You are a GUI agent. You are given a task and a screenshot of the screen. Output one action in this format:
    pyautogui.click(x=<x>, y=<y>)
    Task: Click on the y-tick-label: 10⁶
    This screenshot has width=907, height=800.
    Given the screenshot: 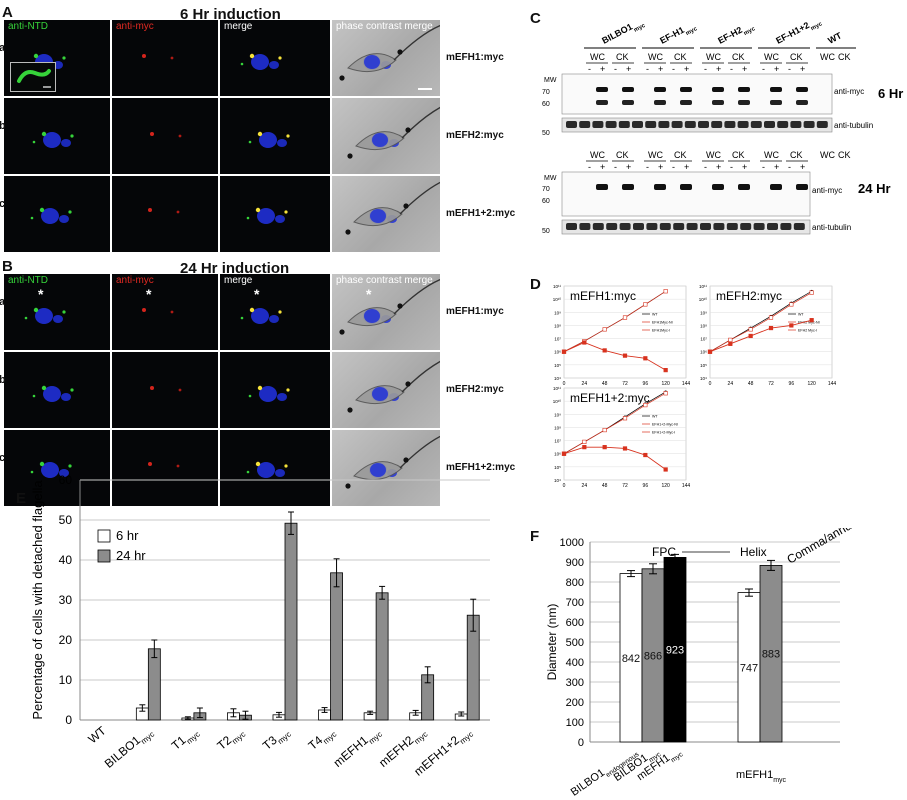 What is the action you would take?
    pyautogui.click(x=557, y=352)
    